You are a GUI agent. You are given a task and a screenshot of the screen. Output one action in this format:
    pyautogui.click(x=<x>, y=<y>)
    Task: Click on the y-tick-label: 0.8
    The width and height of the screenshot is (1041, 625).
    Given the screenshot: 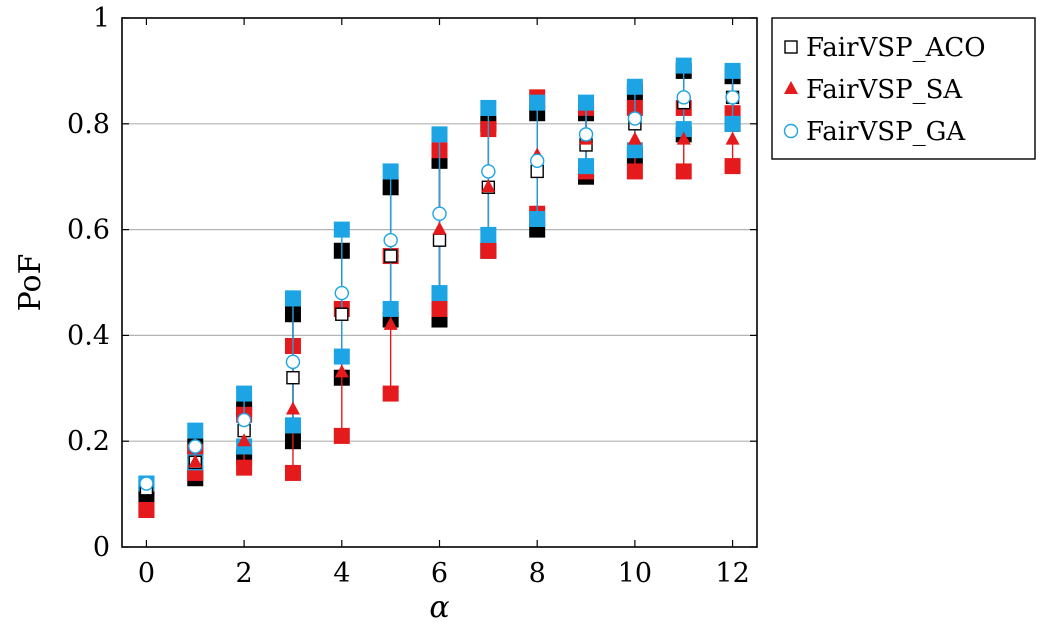 What is the action you would take?
    pyautogui.click(x=88, y=124)
    